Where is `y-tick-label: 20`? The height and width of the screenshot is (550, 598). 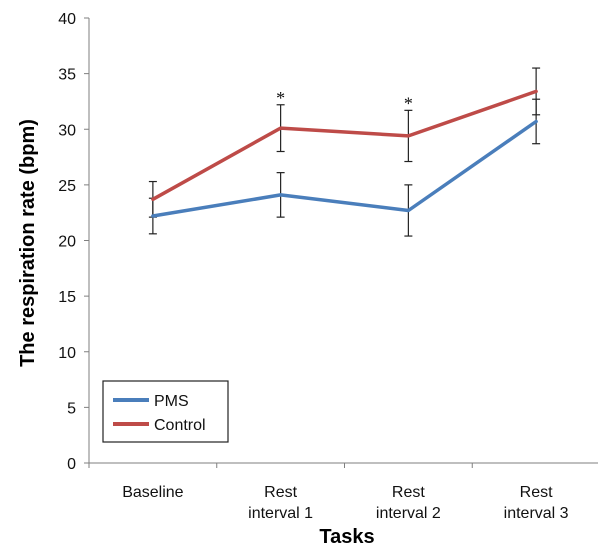
y-tick-label: 20 is located at coordinates (67, 242).